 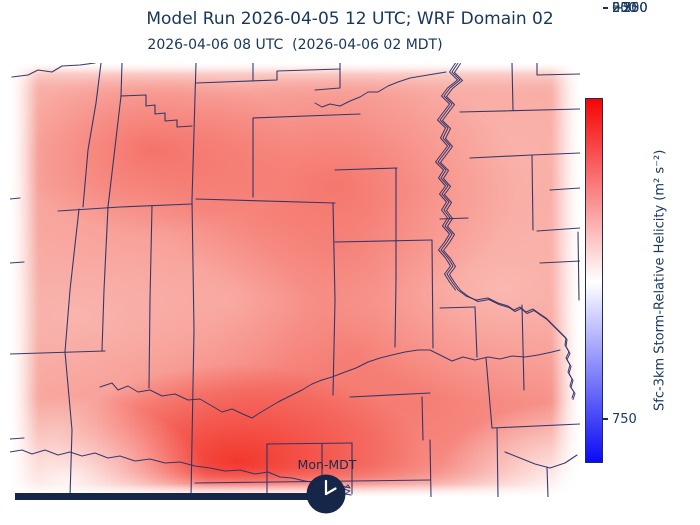 What do you see at coordinates (660, 280) in the screenshot?
I see `colorbar-axis-label: Sfc-3km Storm-Relative Helicity (m² s⁻²)` at bounding box center [660, 280].